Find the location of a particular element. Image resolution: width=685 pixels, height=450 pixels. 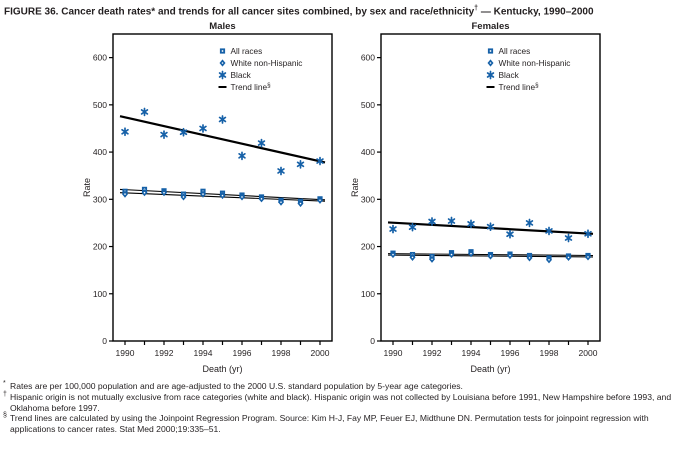

chart-title: Males is located at coordinates (222, 26).